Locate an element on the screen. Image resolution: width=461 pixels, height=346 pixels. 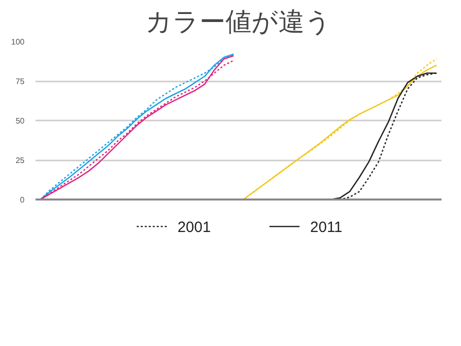
legend-label: 2001 is located at coordinates (194, 227).